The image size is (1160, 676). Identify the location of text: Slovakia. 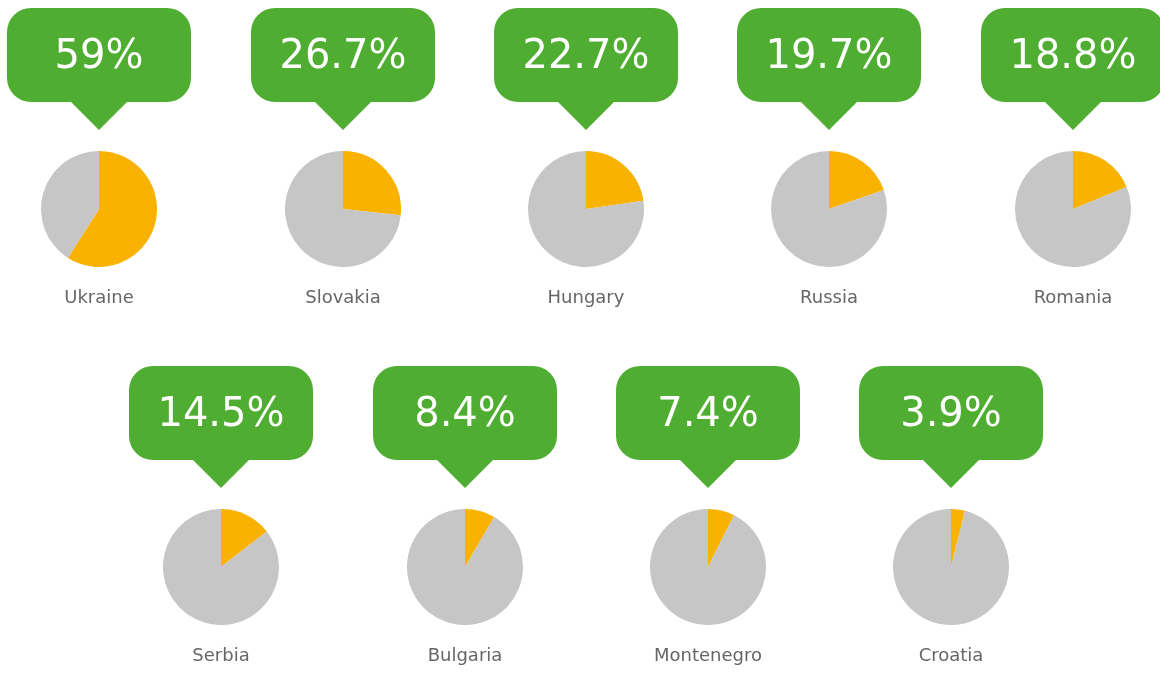
(343, 297).